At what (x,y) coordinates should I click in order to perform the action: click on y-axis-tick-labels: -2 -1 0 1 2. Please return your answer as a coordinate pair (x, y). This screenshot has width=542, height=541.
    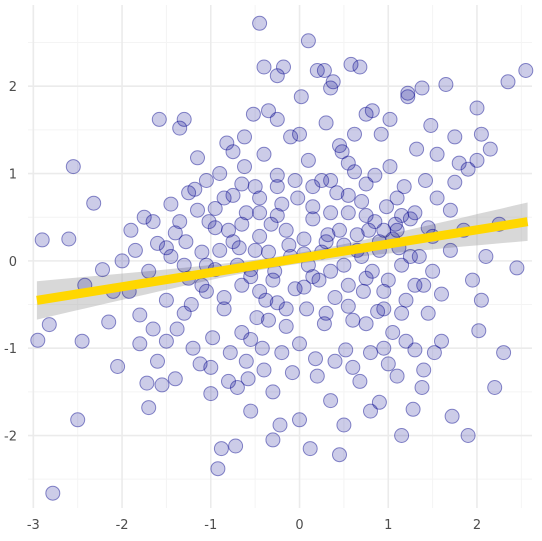
    Looking at the image, I should click on (10, 262).